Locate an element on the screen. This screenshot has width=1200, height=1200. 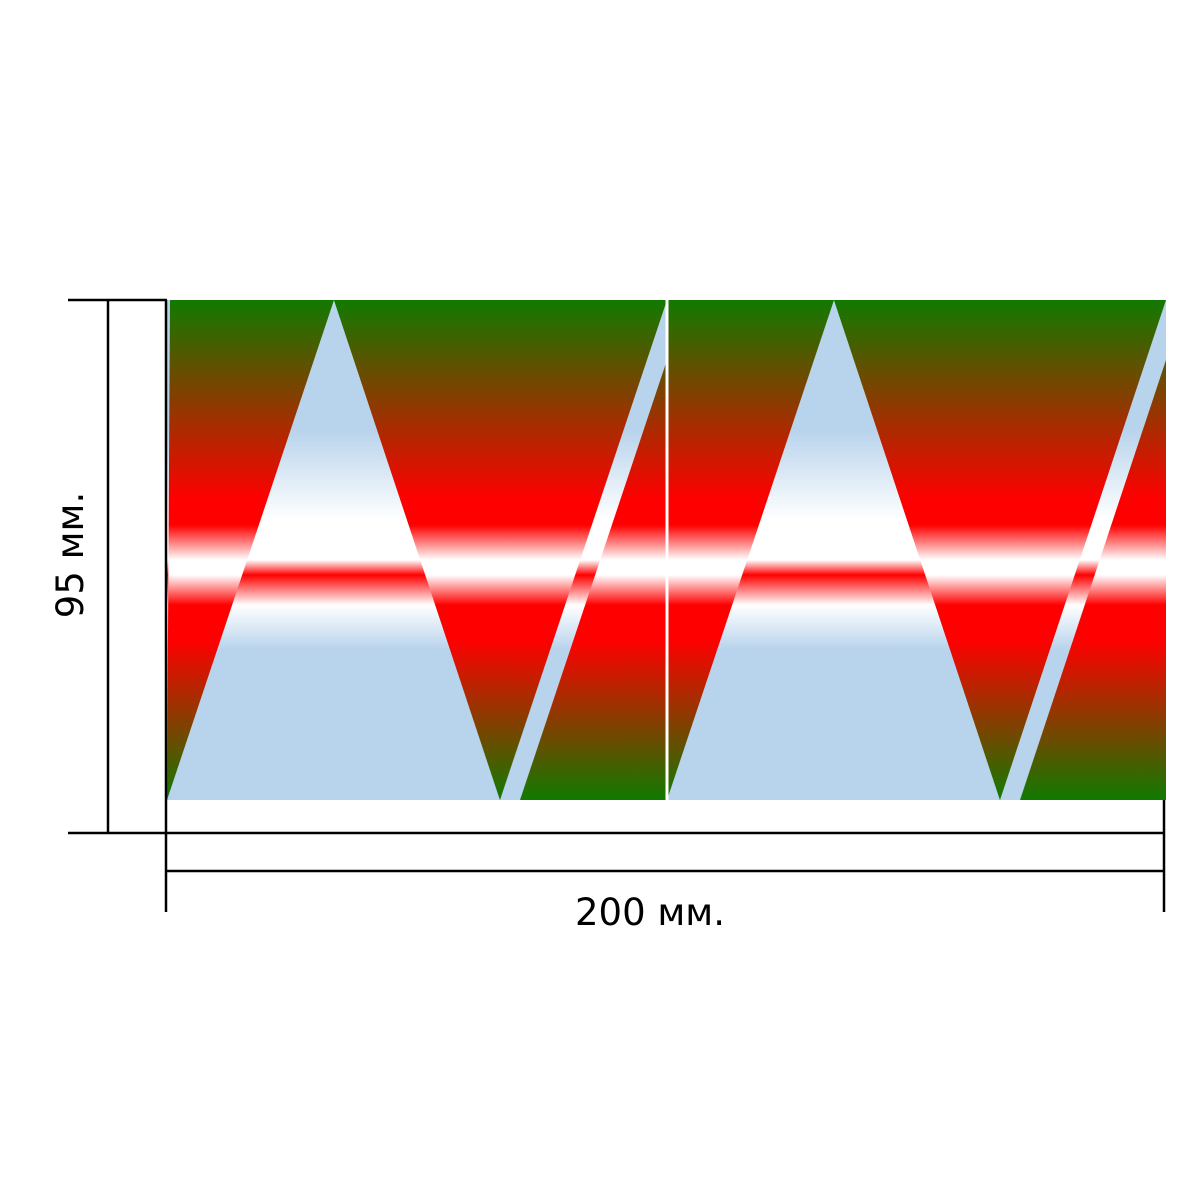
height-dimension: 95 мм. is located at coordinates (108, 566).